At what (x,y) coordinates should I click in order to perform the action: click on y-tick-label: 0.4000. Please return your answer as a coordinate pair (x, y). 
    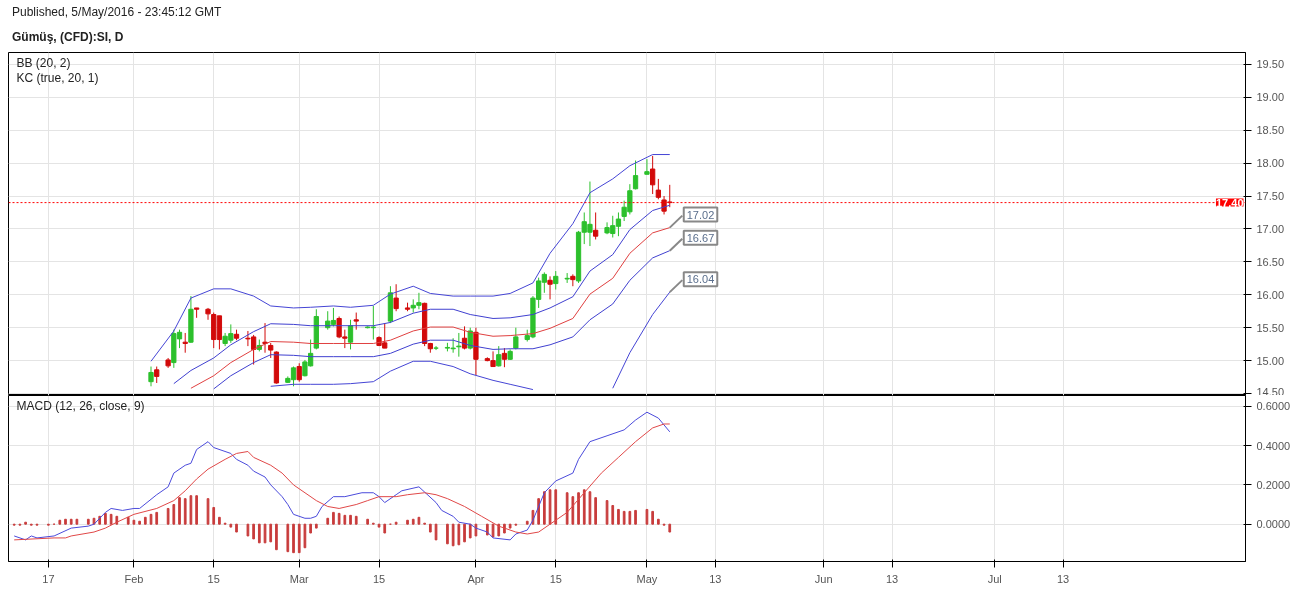
    Looking at the image, I should click on (1273, 445).